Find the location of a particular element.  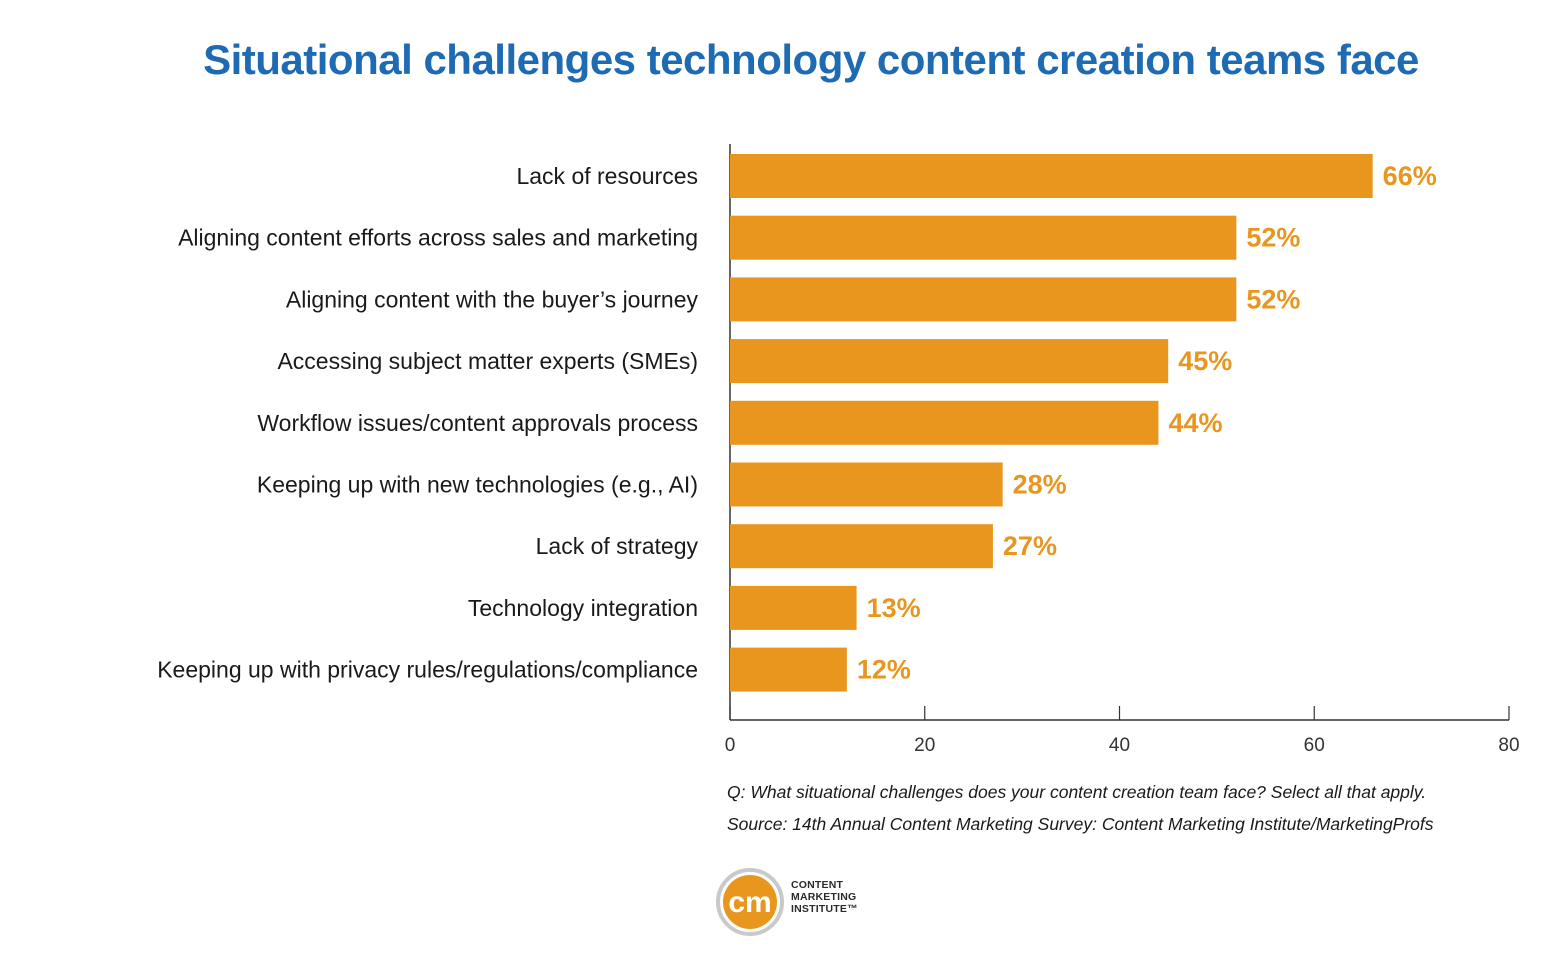

value-label: 13% is located at coordinates (894, 608).